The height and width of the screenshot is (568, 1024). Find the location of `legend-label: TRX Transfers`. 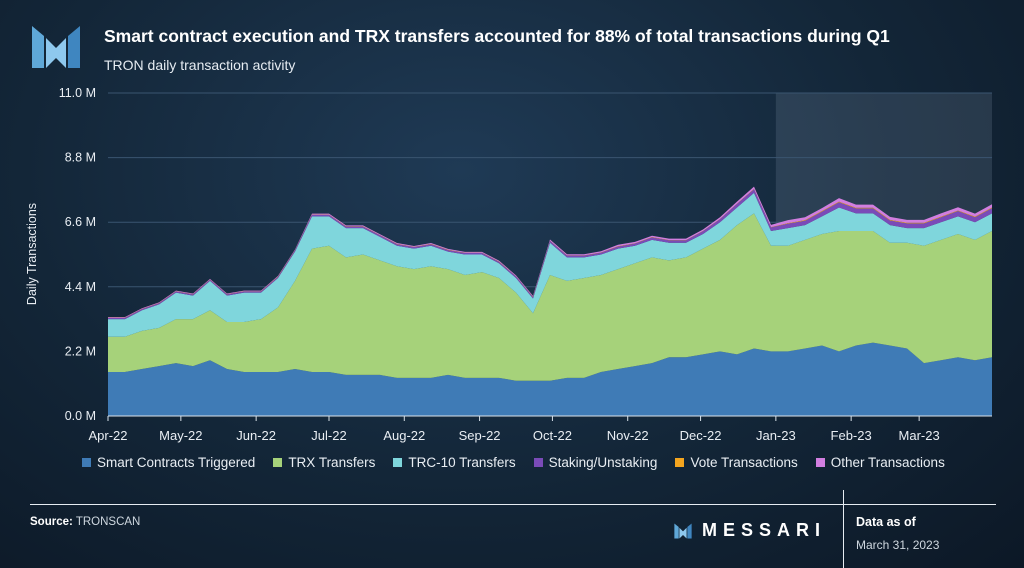

legend-label: TRX Transfers is located at coordinates (332, 462).